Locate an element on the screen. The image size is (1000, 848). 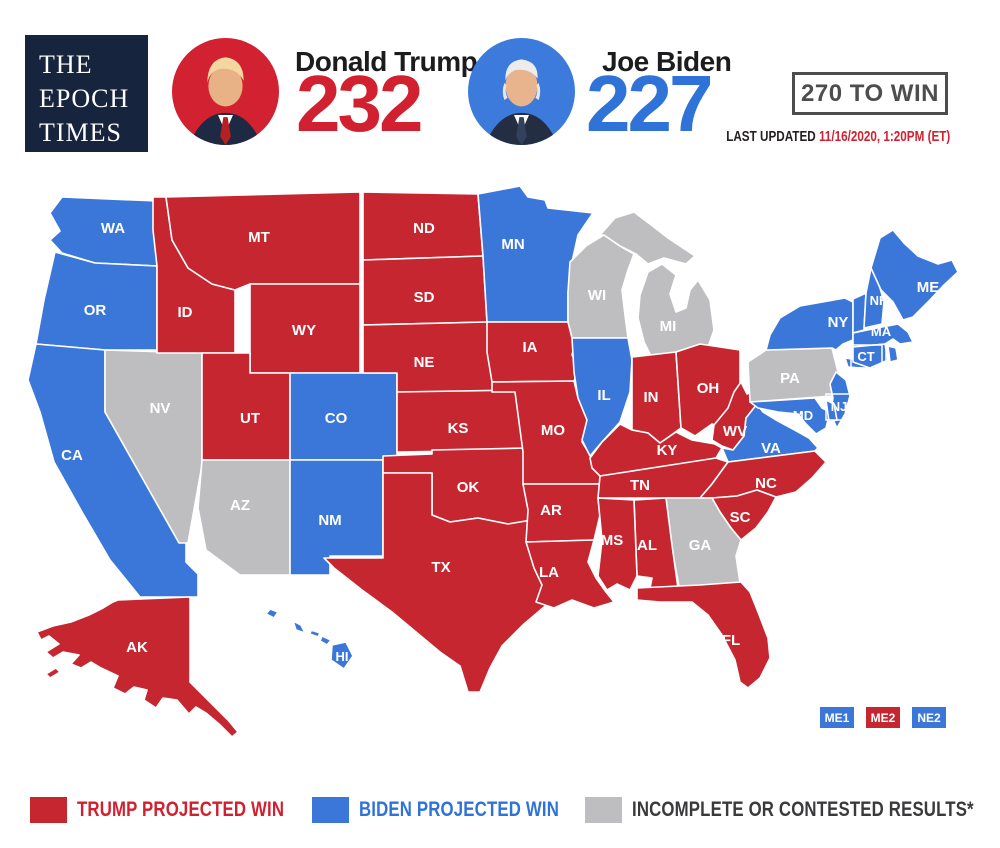
state-ms is located at coordinates (617, 544).